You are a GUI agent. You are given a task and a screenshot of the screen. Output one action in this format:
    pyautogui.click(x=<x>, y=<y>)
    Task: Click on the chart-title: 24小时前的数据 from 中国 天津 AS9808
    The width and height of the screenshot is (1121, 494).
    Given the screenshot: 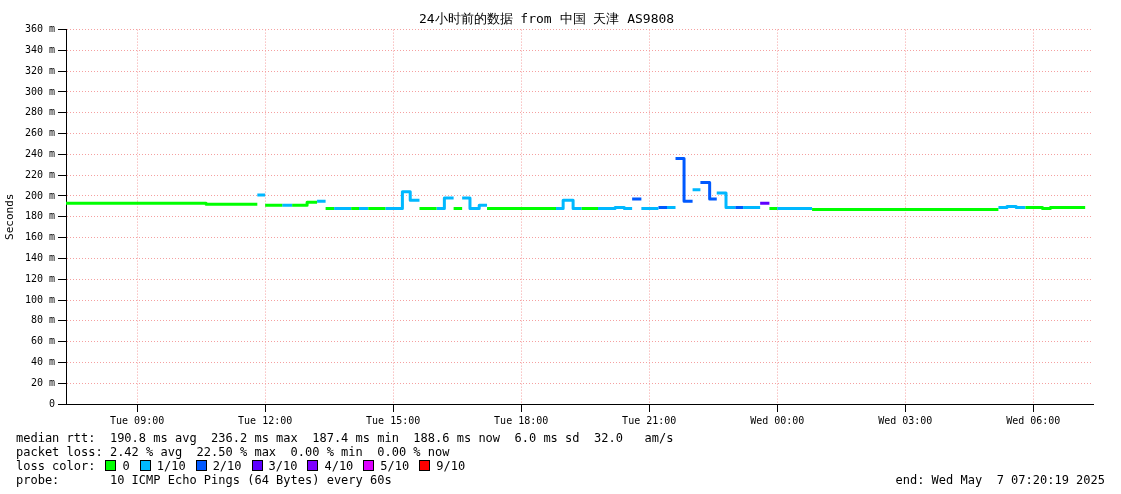 What is the action you would take?
    pyautogui.click(x=546, y=19)
    